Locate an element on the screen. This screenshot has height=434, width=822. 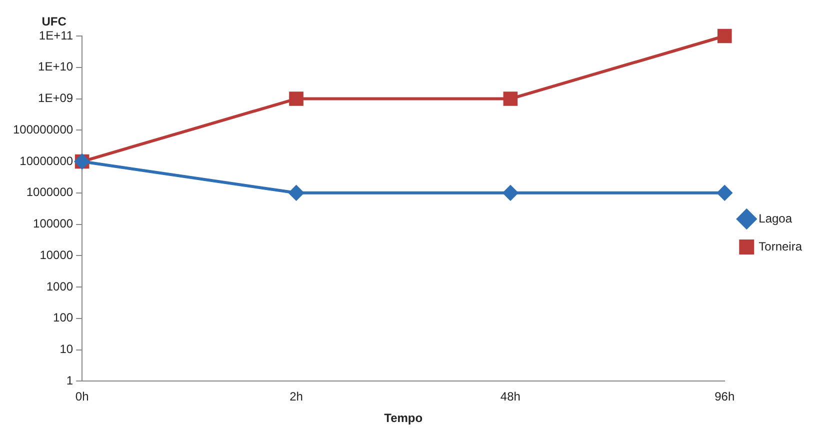
y-tick-label: 1E+10 is located at coordinates (56, 67).